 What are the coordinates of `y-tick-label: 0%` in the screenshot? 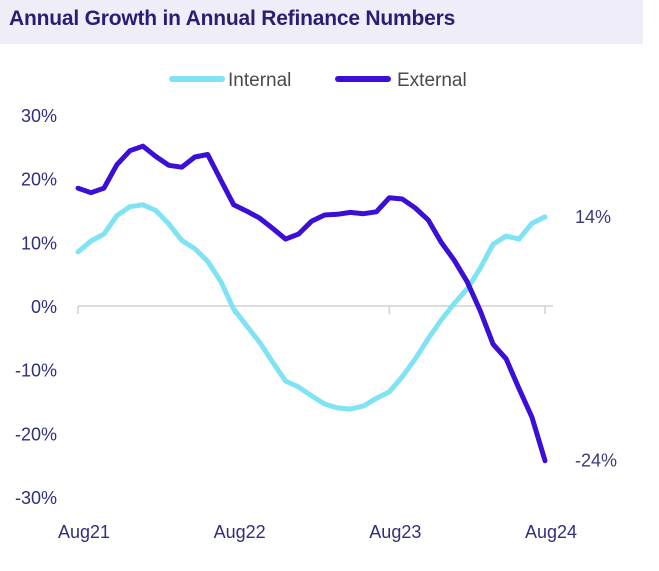 It's located at (44, 307).